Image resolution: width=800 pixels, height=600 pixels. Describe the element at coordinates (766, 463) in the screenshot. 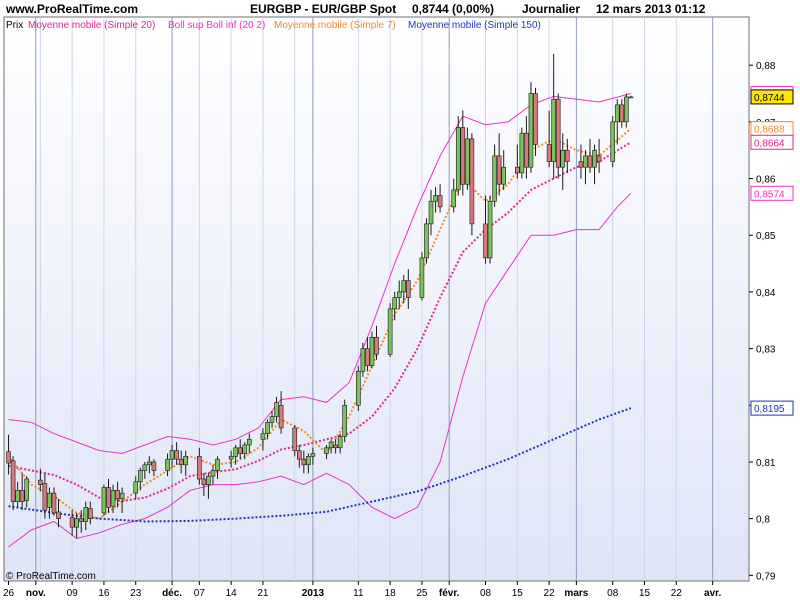

I see `y-tick-label: 0,81` at that location.